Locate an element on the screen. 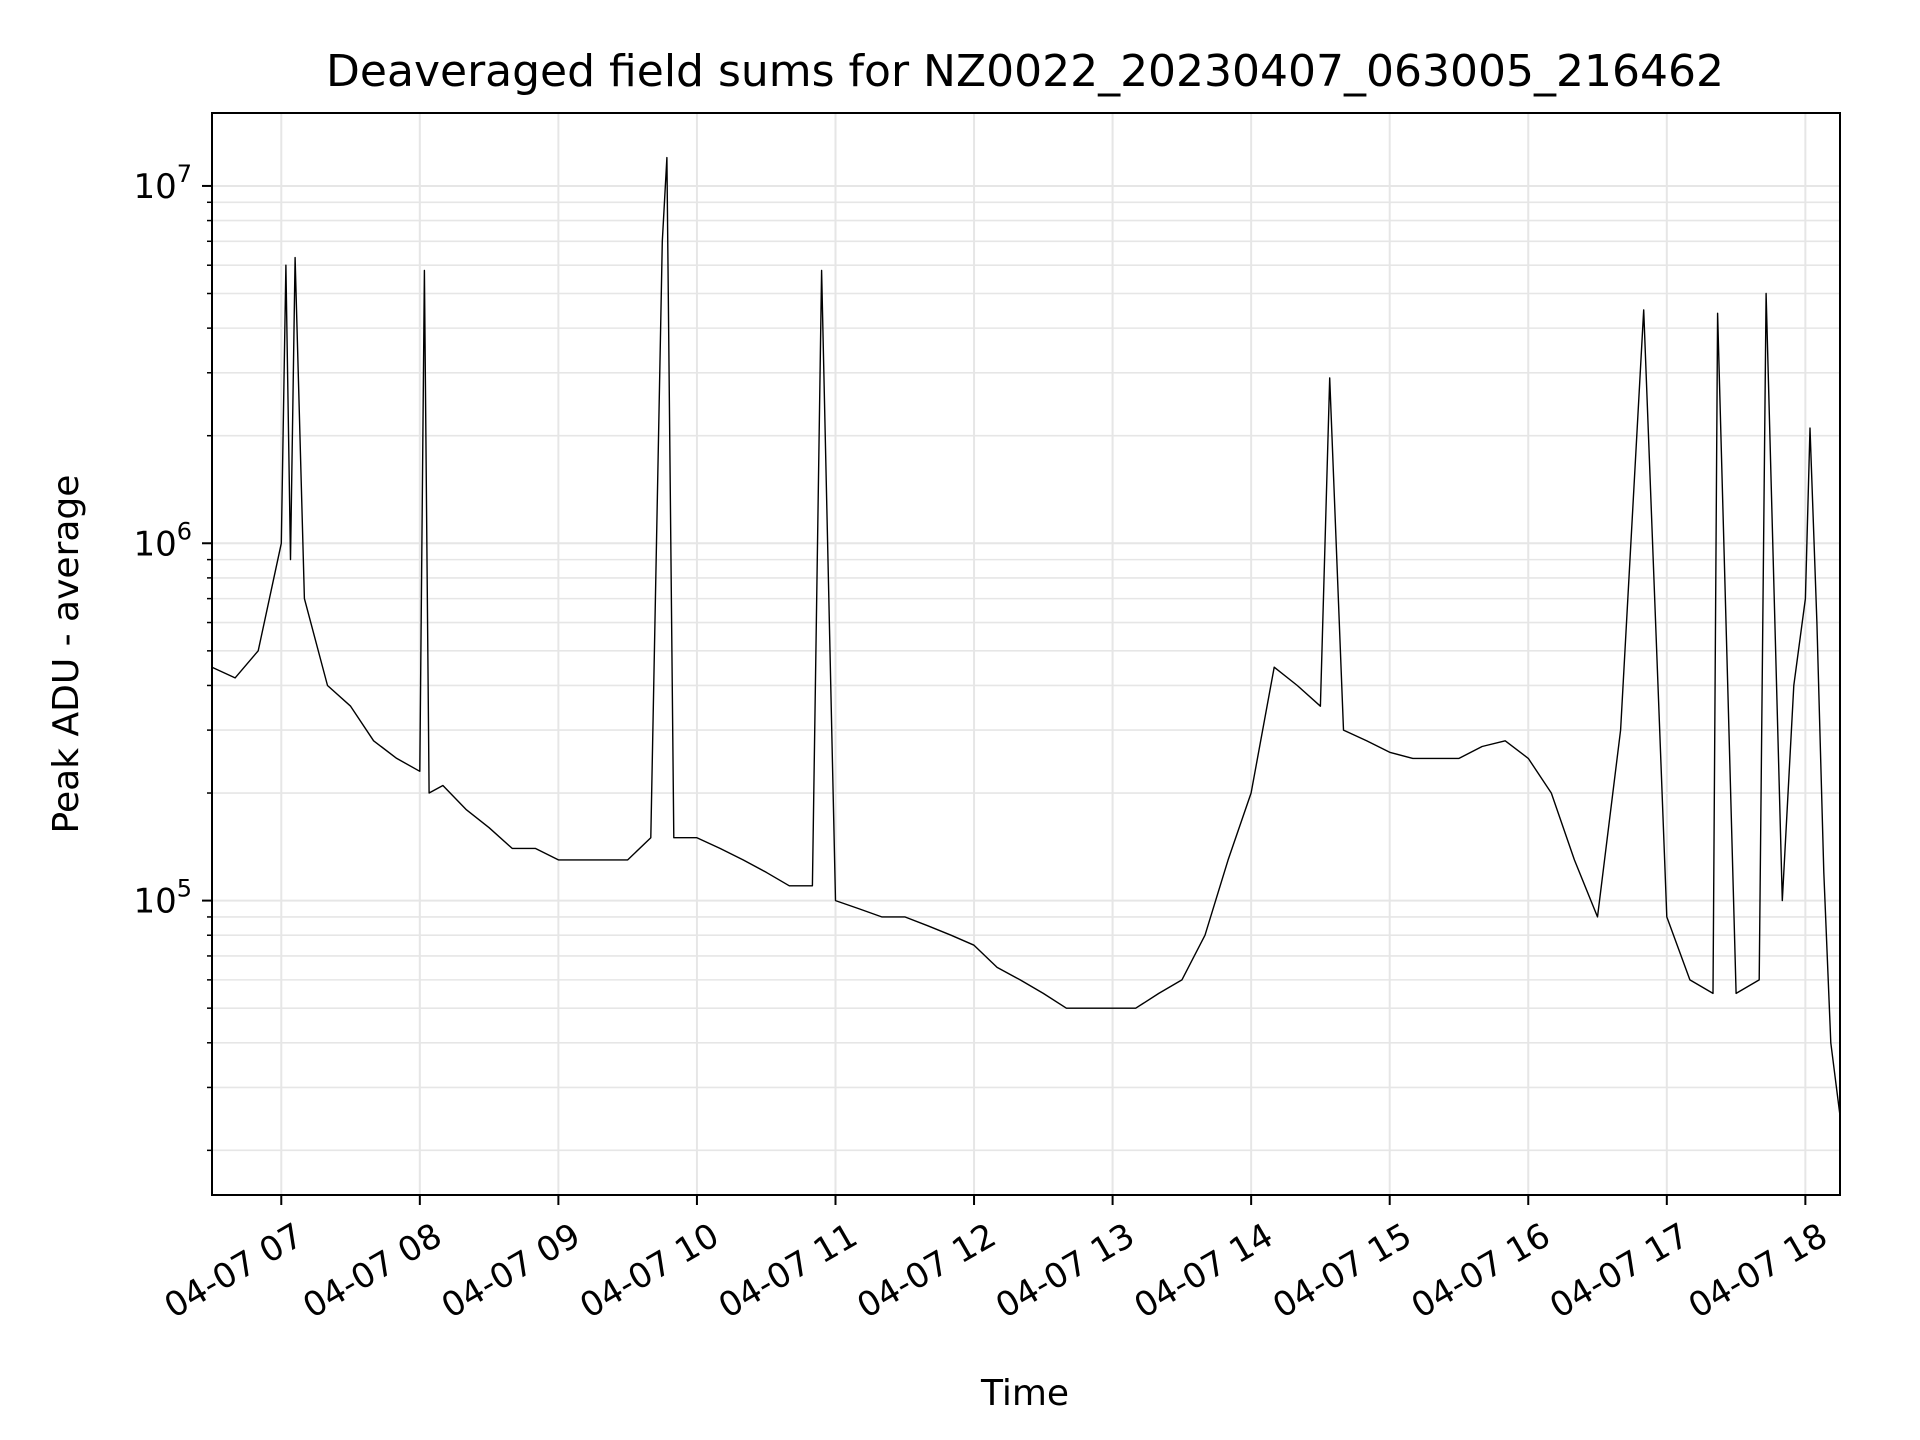 The image size is (1920, 1440). x-axis-label: Time is located at coordinates (1024, 1393).